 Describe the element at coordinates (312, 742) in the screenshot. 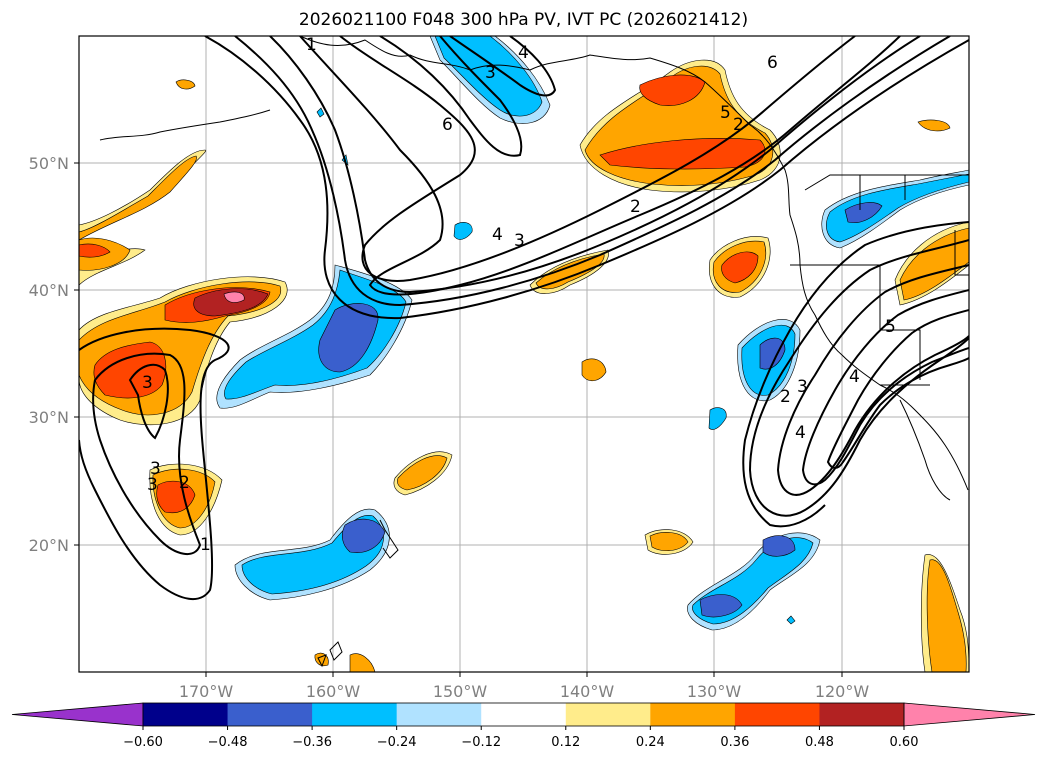

I see `colorbar-tick-label: −0.36` at that location.